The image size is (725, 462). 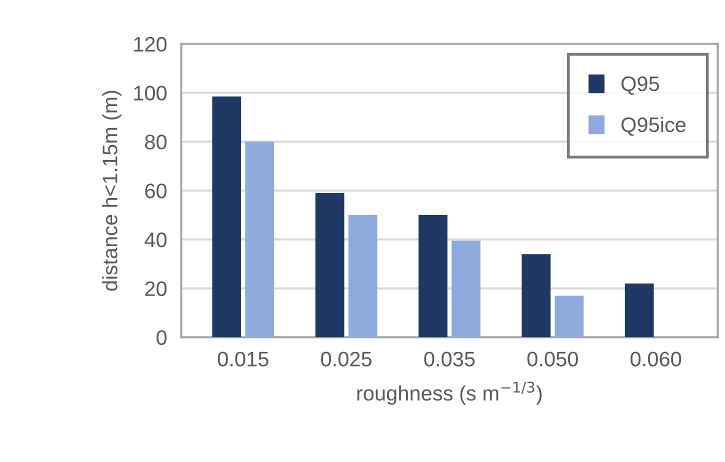 What do you see at coordinates (156, 191) in the screenshot?
I see `y-tick-label: 60` at bounding box center [156, 191].